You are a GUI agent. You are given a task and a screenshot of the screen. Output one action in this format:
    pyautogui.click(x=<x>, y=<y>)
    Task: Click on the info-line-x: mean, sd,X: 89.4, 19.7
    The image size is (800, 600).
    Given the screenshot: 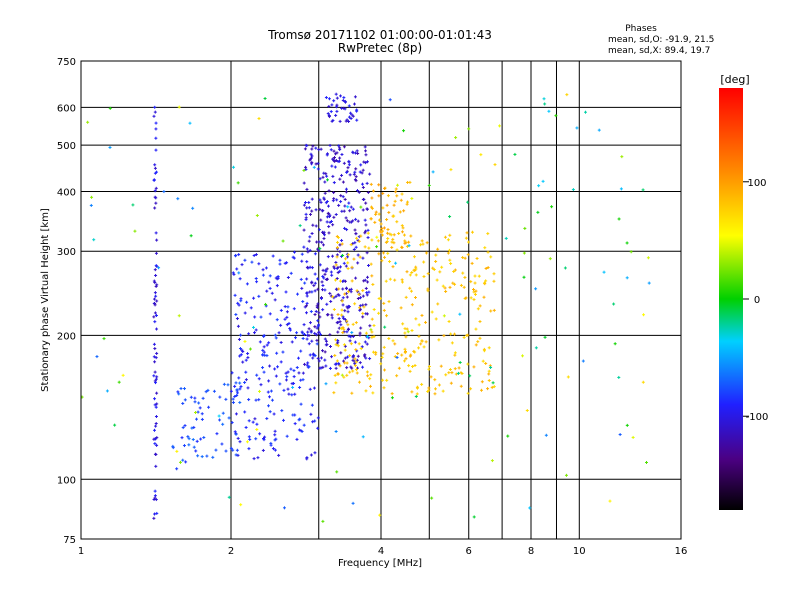 What is the action you would take?
    pyautogui.click(x=659, y=51)
    